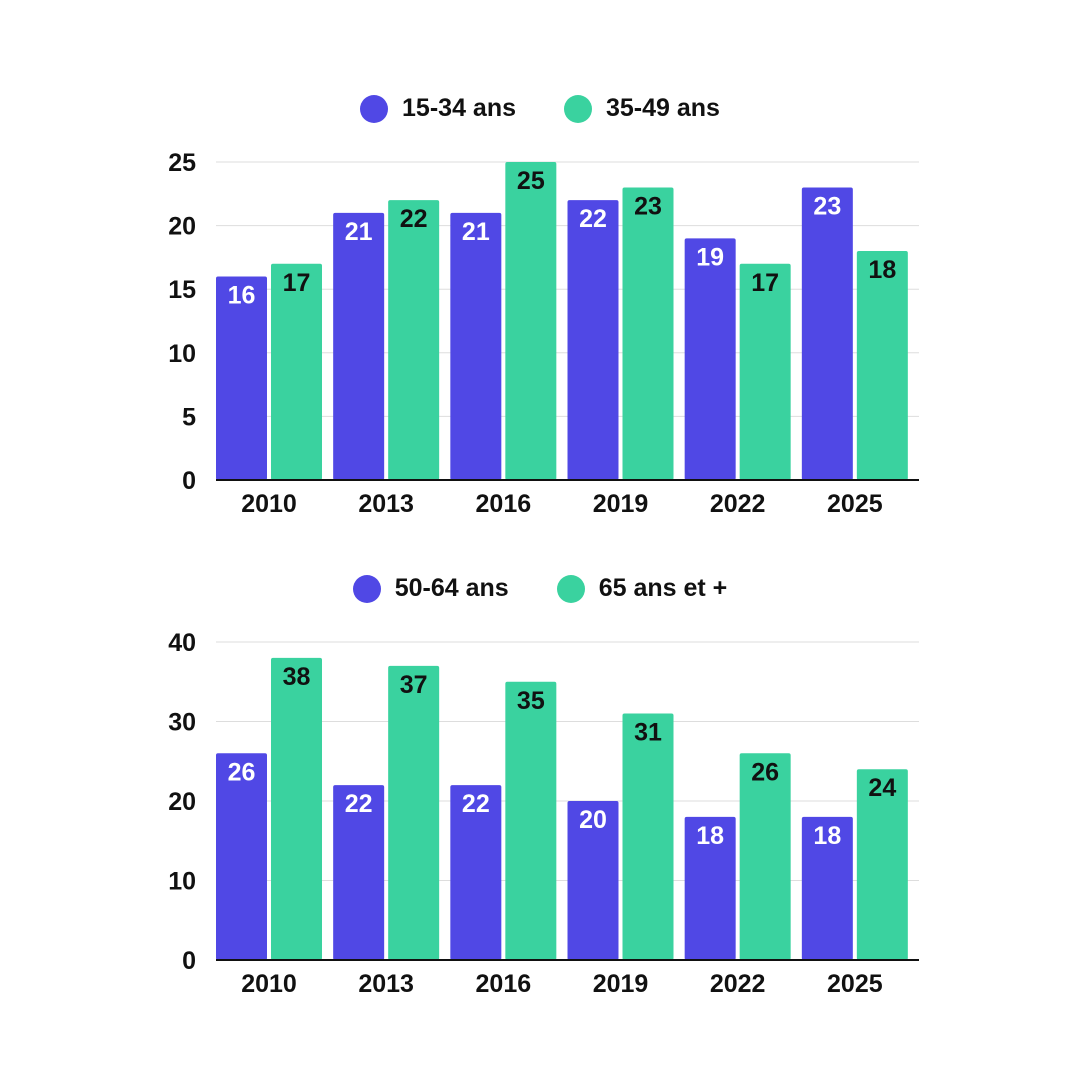 Image resolution: width=1080 pixels, height=1080 pixels. What do you see at coordinates (414, 685) in the screenshot?
I see `bar-value-label: 37` at bounding box center [414, 685].